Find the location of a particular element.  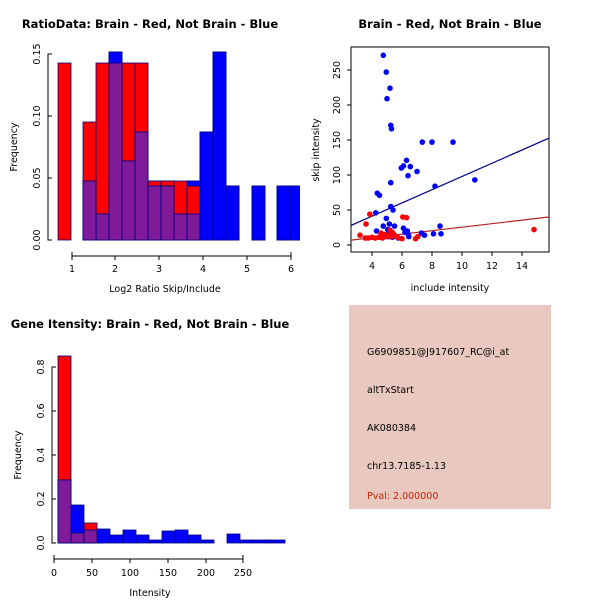

scatter-x-tick-2: 8 is located at coordinates (432, 266).